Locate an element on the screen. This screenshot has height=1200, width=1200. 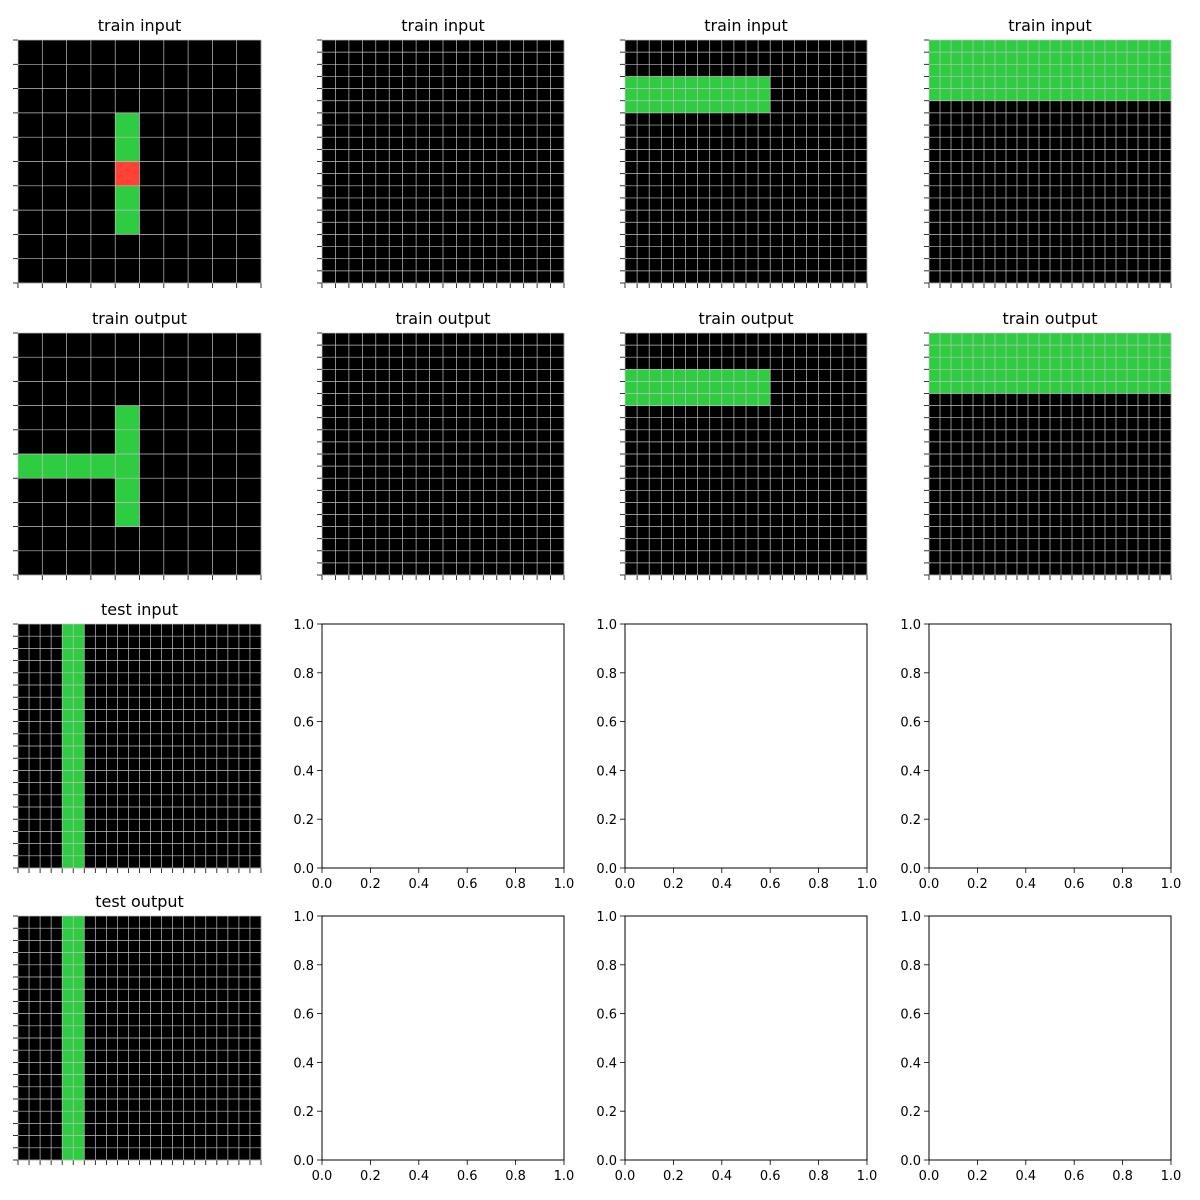
panel-1: train input is located at coordinates (441, 152).